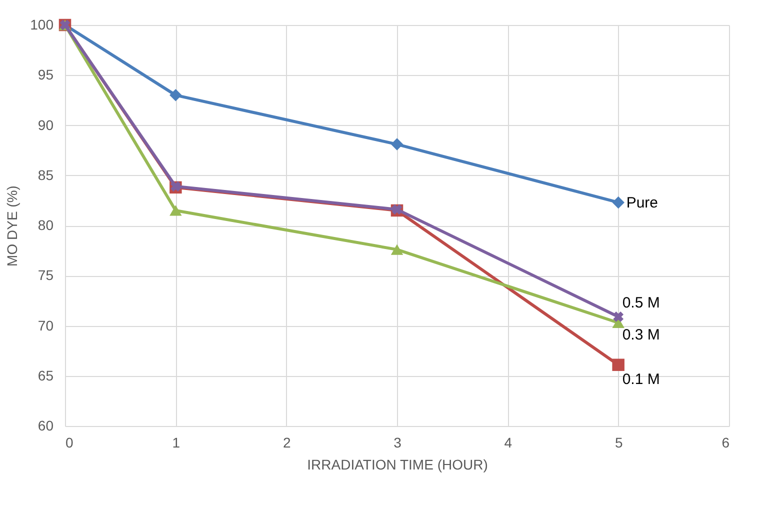 The height and width of the screenshot is (505, 771). Describe the element at coordinates (641, 379) in the screenshot. I see `series-label: 0.1 M` at that location.